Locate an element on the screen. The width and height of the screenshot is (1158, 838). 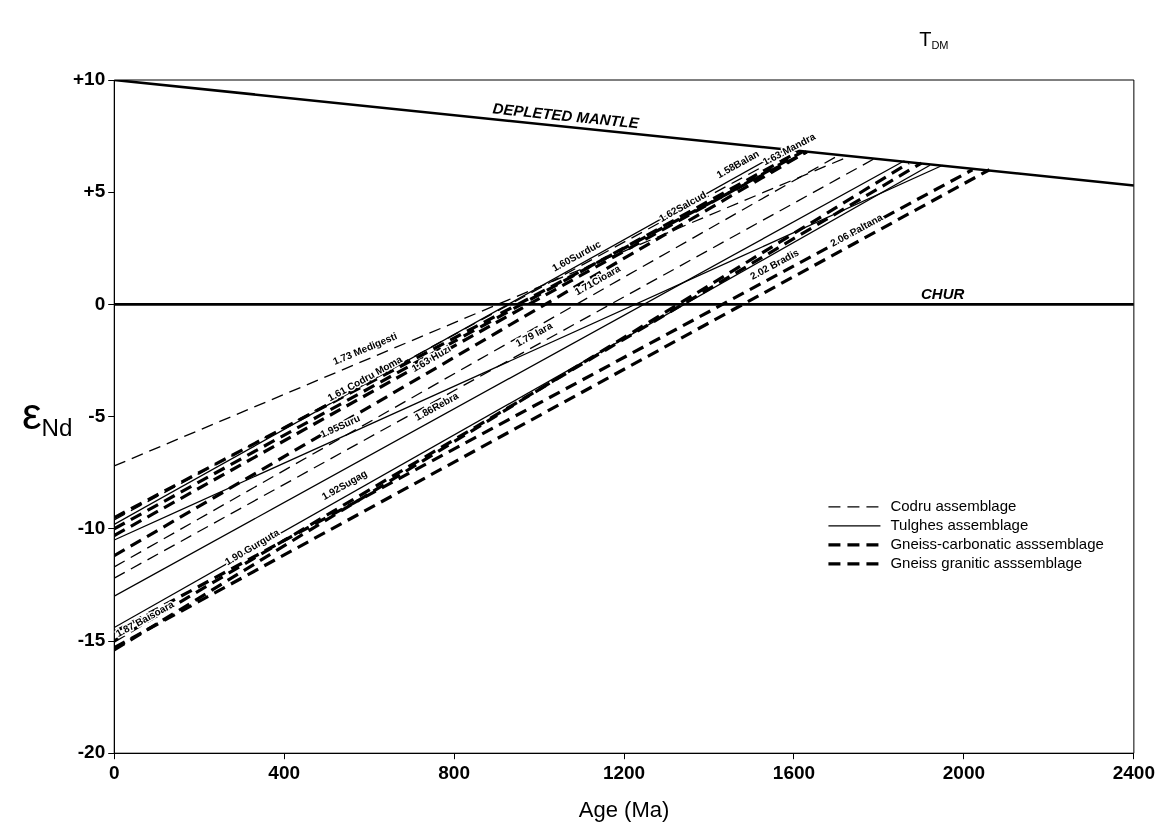
x-axis-title: Age (Ma) is located at coordinates (624, 810).